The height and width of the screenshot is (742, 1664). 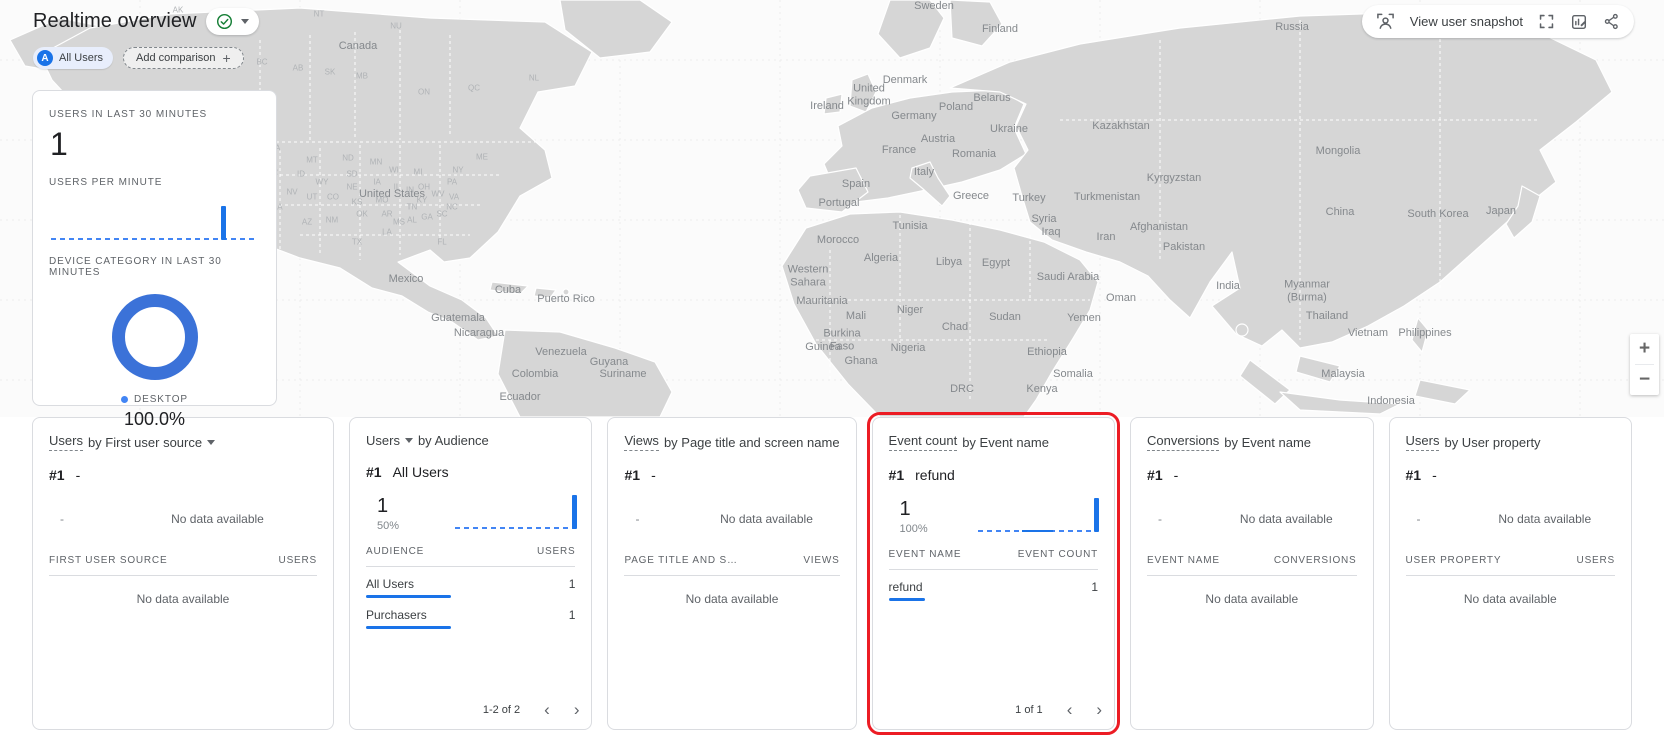 I want to click on metric-label: Views, so click(x=641, y=442).